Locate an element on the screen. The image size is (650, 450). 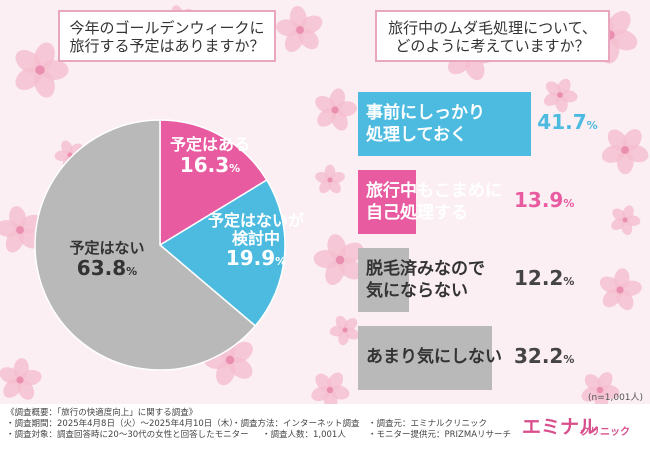
bar-value-number: 12.2 is located at coordinates (539, 278).